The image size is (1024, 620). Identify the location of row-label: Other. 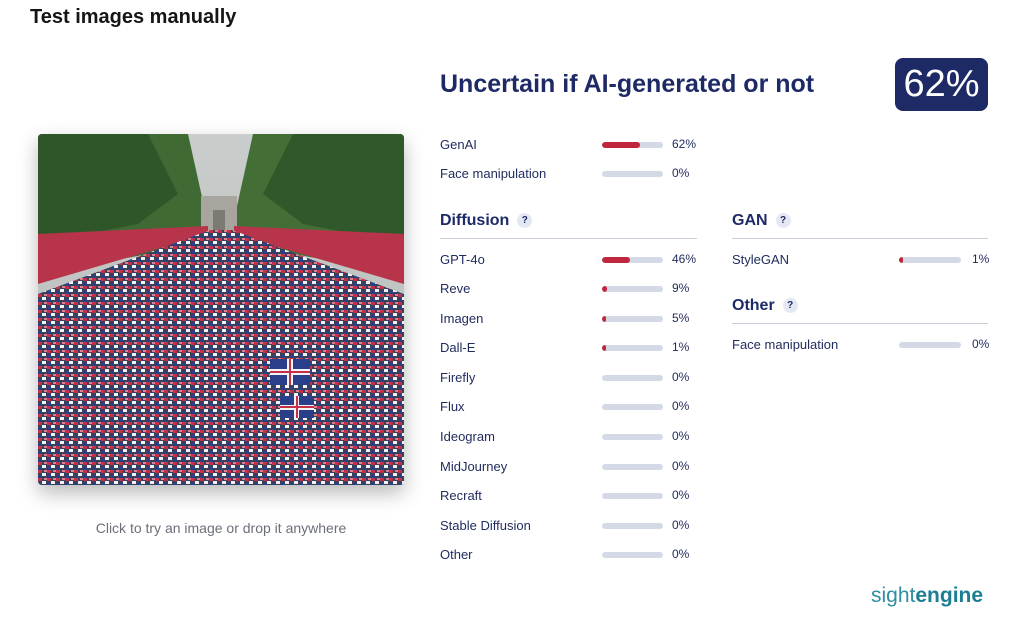
(456, 554).